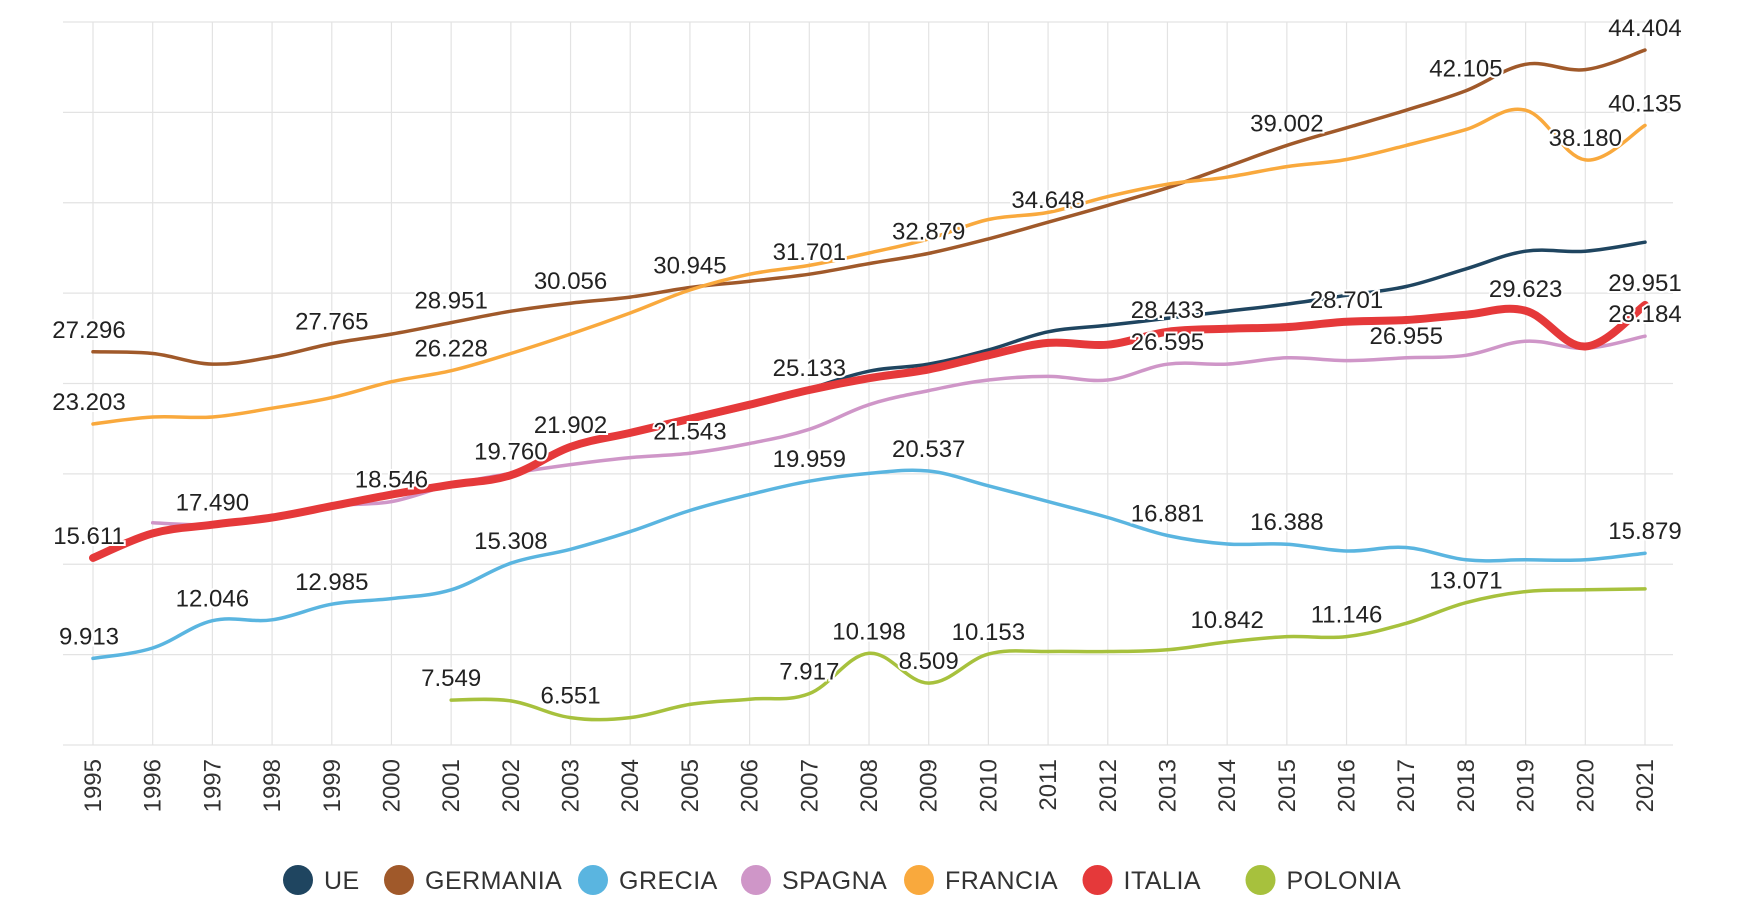  Describe the element at coordinates (1644, 531) in the screenshot. I see `data-label-grecia: 15.879` at that location.